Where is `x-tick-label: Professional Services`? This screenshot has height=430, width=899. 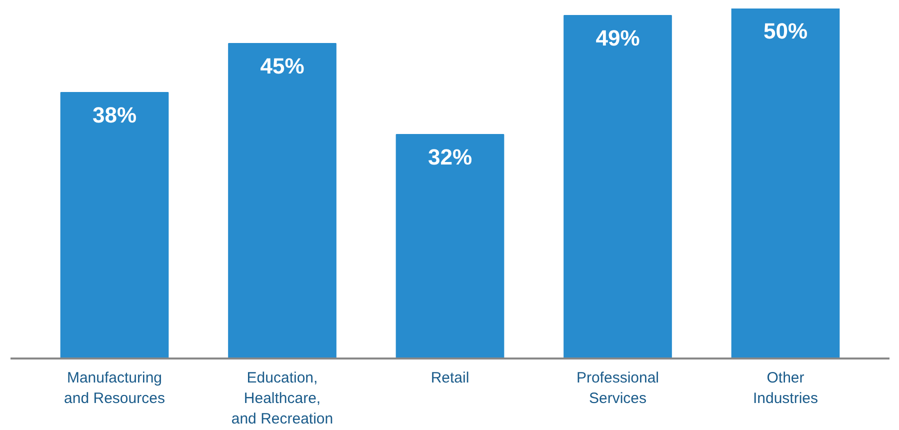
x-tick-label: Professional Services is located at coordinates (618, 388).